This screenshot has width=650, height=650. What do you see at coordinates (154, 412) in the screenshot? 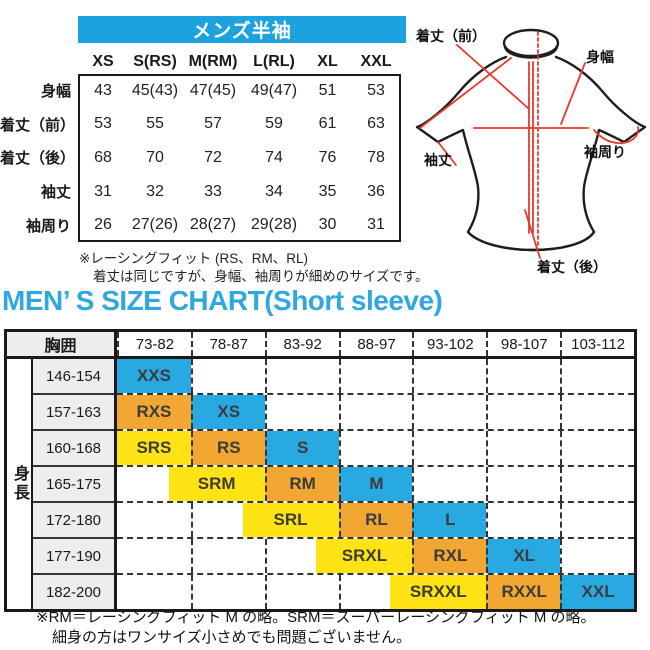
I see `size-chip: RXS` at bounding box center [154, 412].